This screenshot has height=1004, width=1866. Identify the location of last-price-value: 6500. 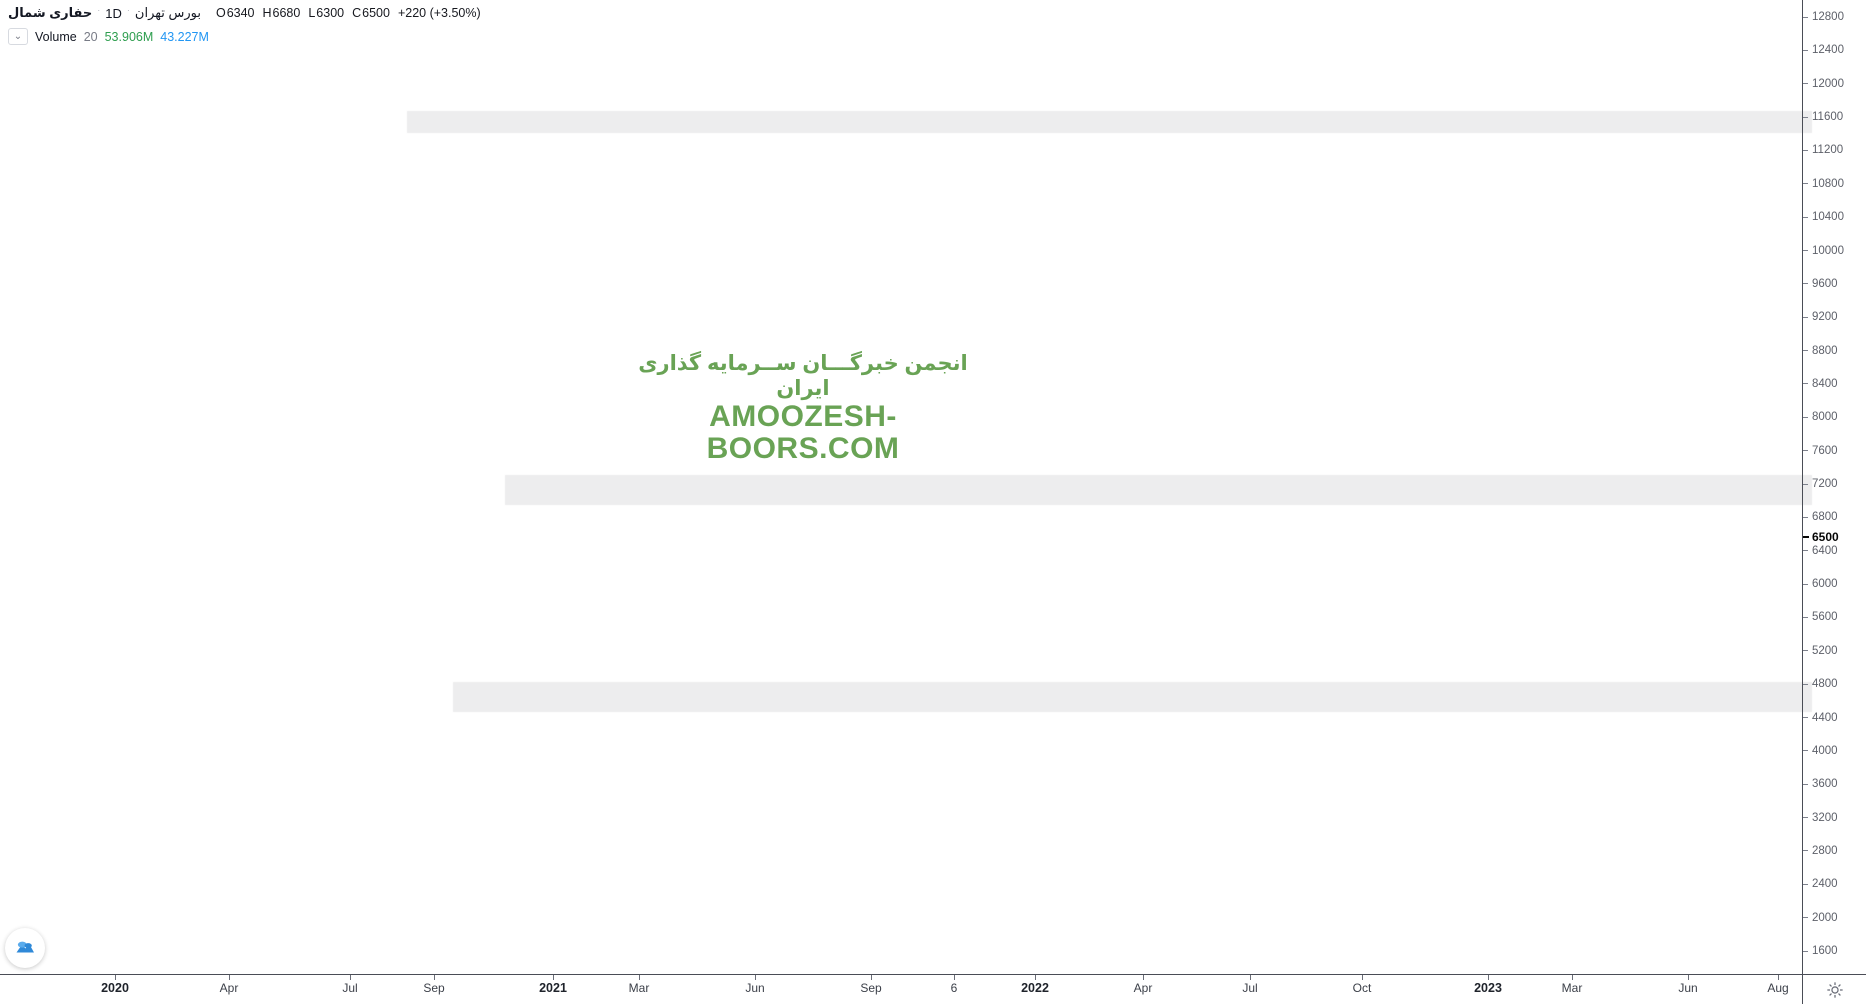
(1825, 537).